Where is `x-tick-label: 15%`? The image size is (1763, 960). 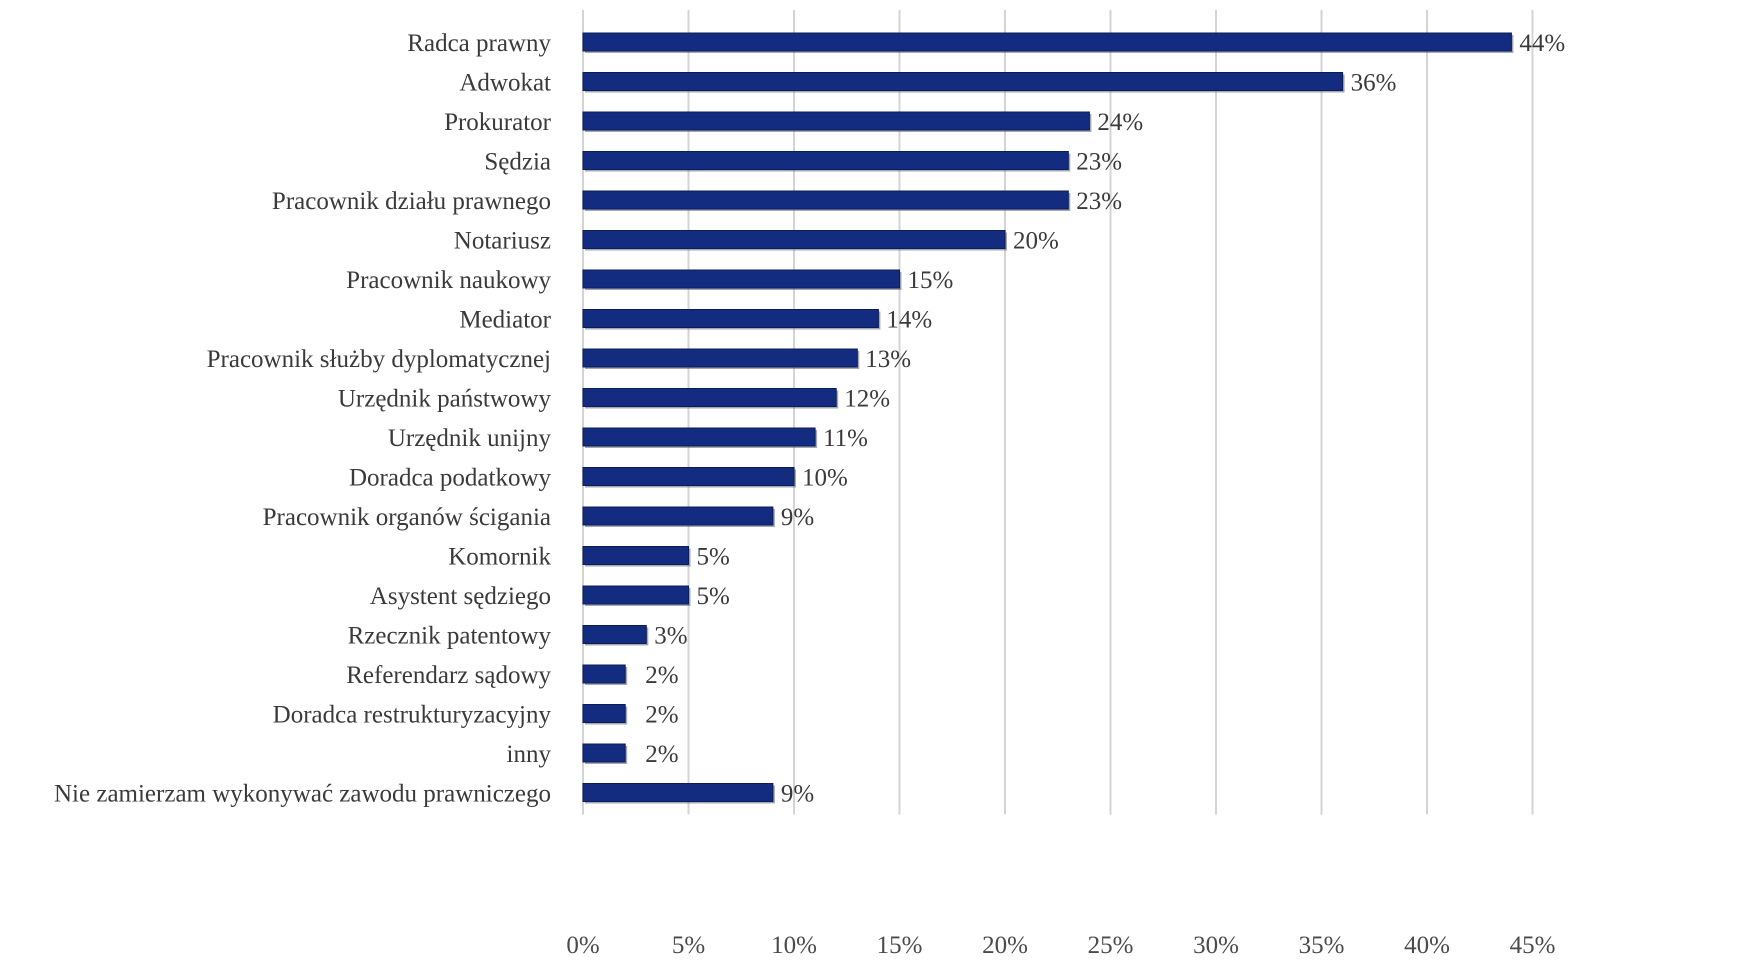 x-tick-label: 15% is located at coordinates (900, 945).